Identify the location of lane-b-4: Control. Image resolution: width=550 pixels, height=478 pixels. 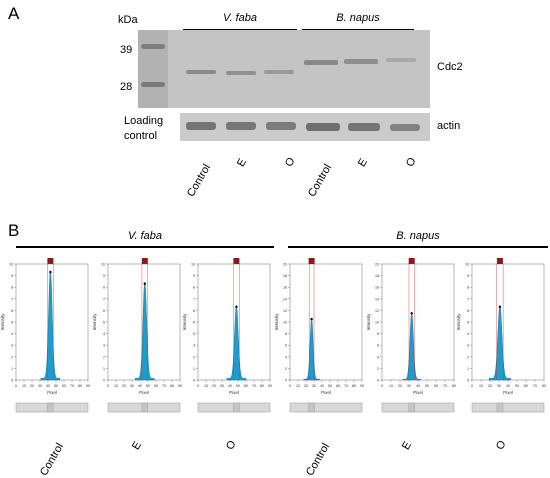
(318, 459).